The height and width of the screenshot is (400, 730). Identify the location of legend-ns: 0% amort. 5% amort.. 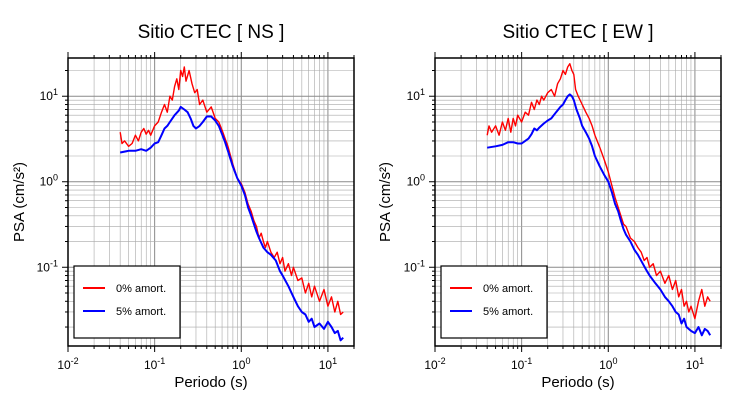
(127, 302).